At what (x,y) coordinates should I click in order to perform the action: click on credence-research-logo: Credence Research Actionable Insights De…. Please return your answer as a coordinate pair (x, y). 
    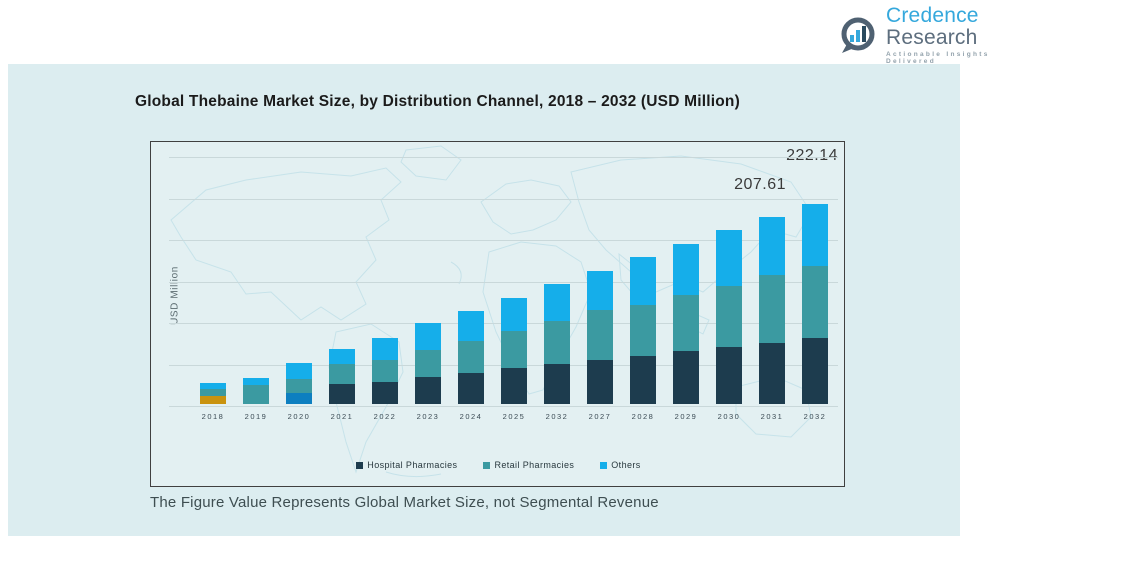
    Looking at the image, I should click on (938, 35).